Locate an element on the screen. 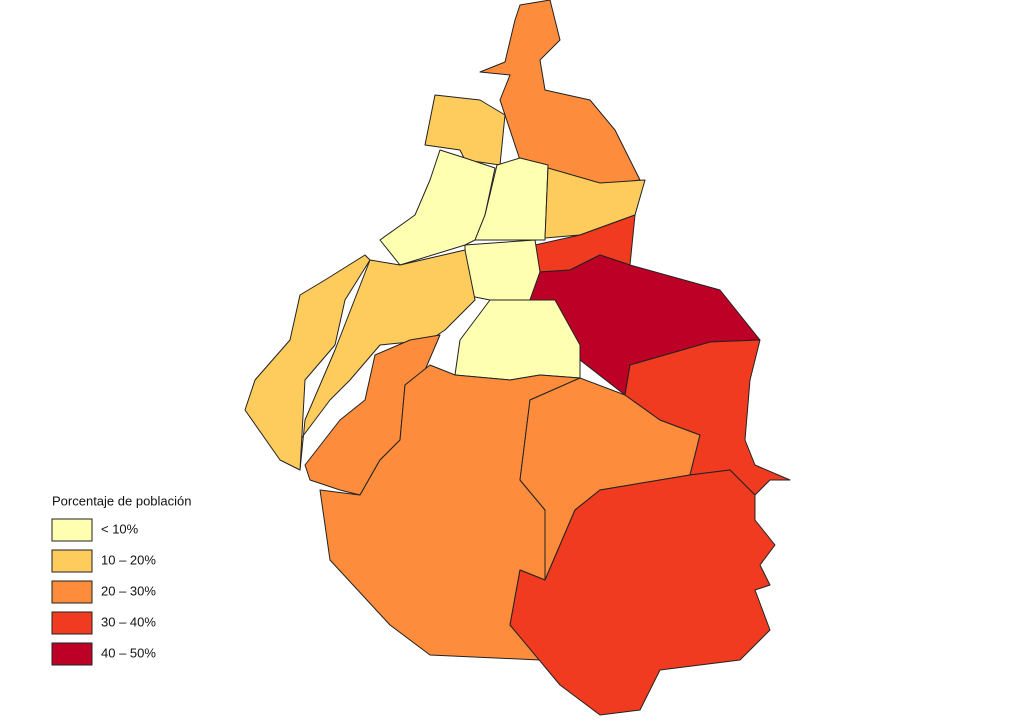  legend-label: 30 – 40% is located at coordinates (128, 621).